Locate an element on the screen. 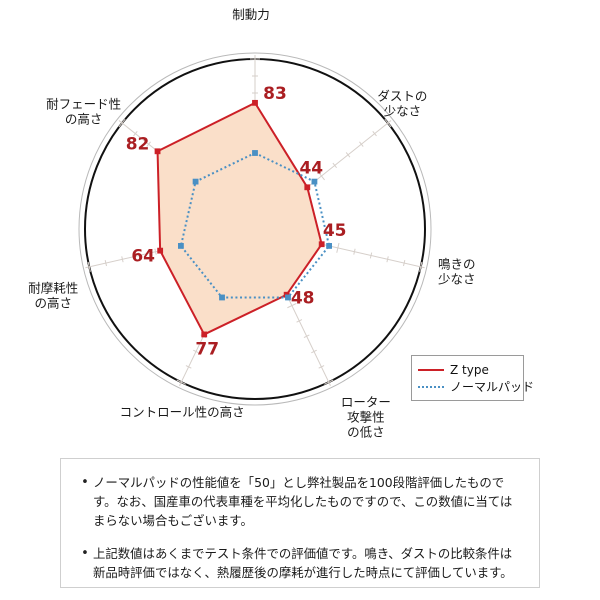  legend-label-normal-pad: ノーマルパッド is located at coordinates (492, 387).